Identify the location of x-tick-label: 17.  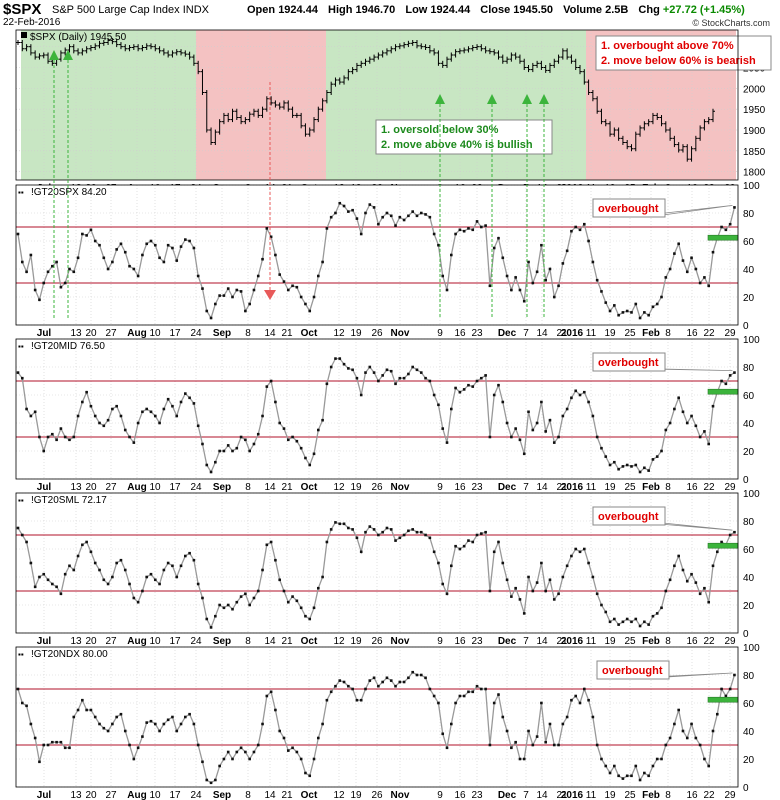
(175, 487).